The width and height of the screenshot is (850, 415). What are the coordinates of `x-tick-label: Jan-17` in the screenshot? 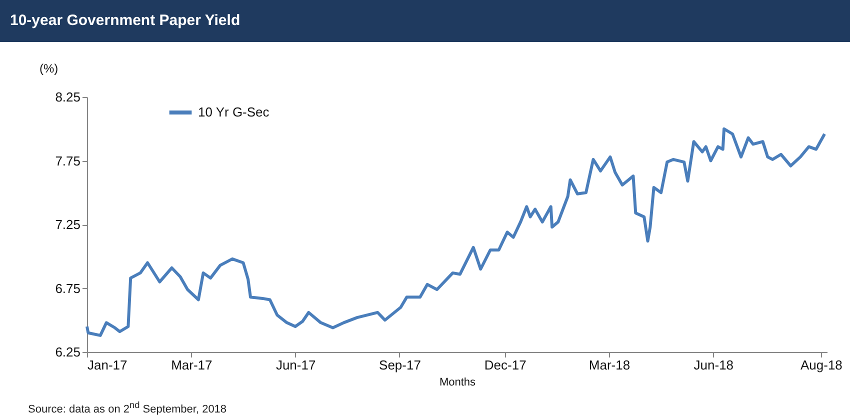 It's located at (108, 365).